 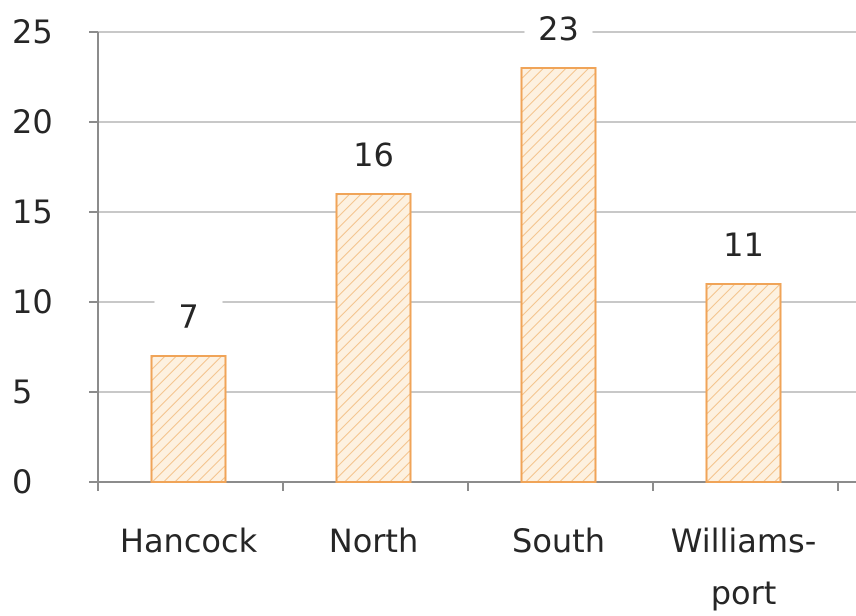 I want to click on data-label: 11, so click(x=743, y=245).